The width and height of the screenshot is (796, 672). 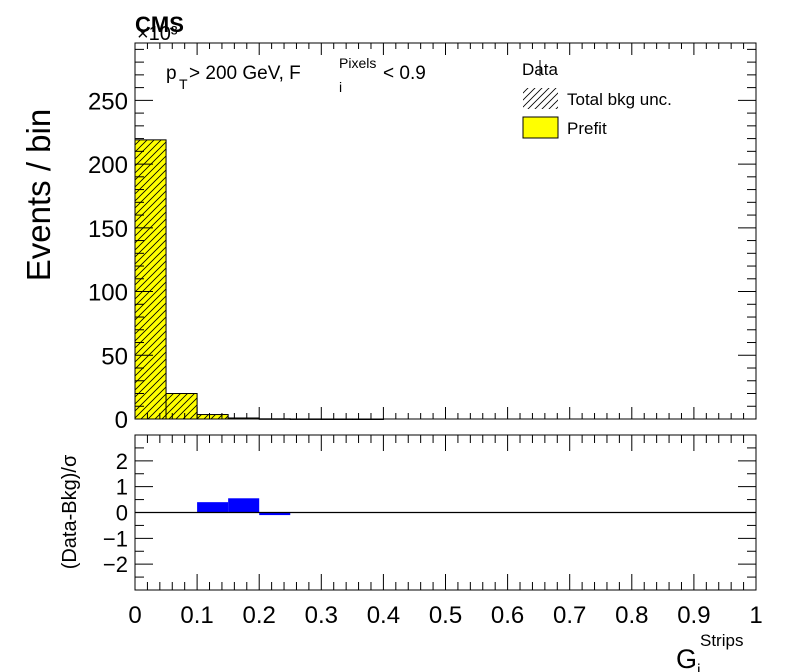 I want to click on selection-pt-subscript: T, so click(x=183, y=84).